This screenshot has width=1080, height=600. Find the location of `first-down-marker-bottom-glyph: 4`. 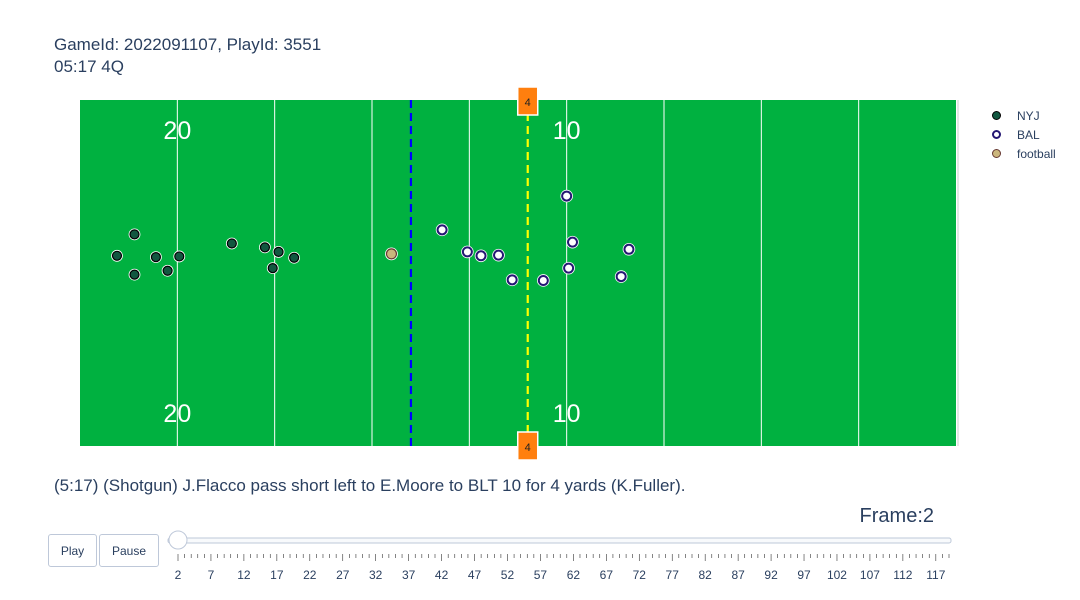

first-down-marker-bottom-glyph: 4 is located at coordinates (528, 448).